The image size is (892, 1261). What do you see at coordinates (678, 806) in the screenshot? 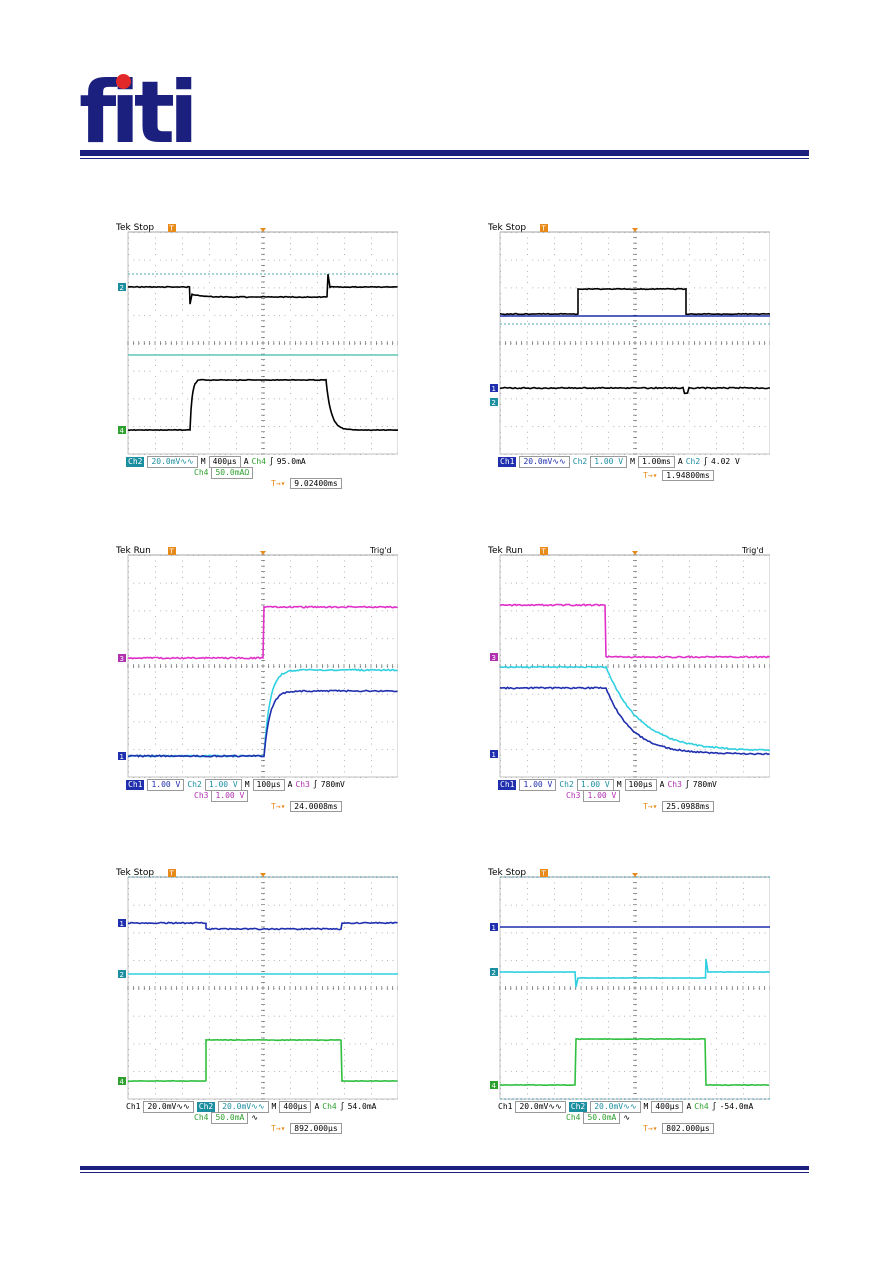
I see `trigger-time: T→▾ 25.0988ms` at bounding box center [678, 806].